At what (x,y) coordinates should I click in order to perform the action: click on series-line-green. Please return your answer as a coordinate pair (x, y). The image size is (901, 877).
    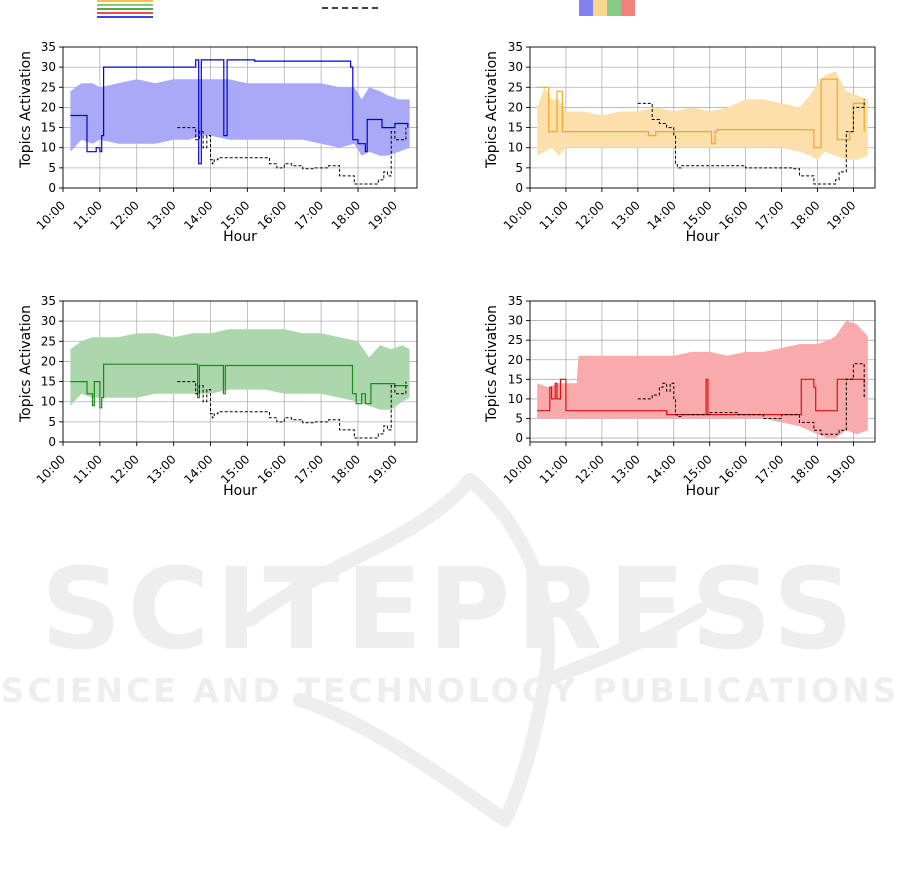
    Looking at the image, I should click on (239, 386).